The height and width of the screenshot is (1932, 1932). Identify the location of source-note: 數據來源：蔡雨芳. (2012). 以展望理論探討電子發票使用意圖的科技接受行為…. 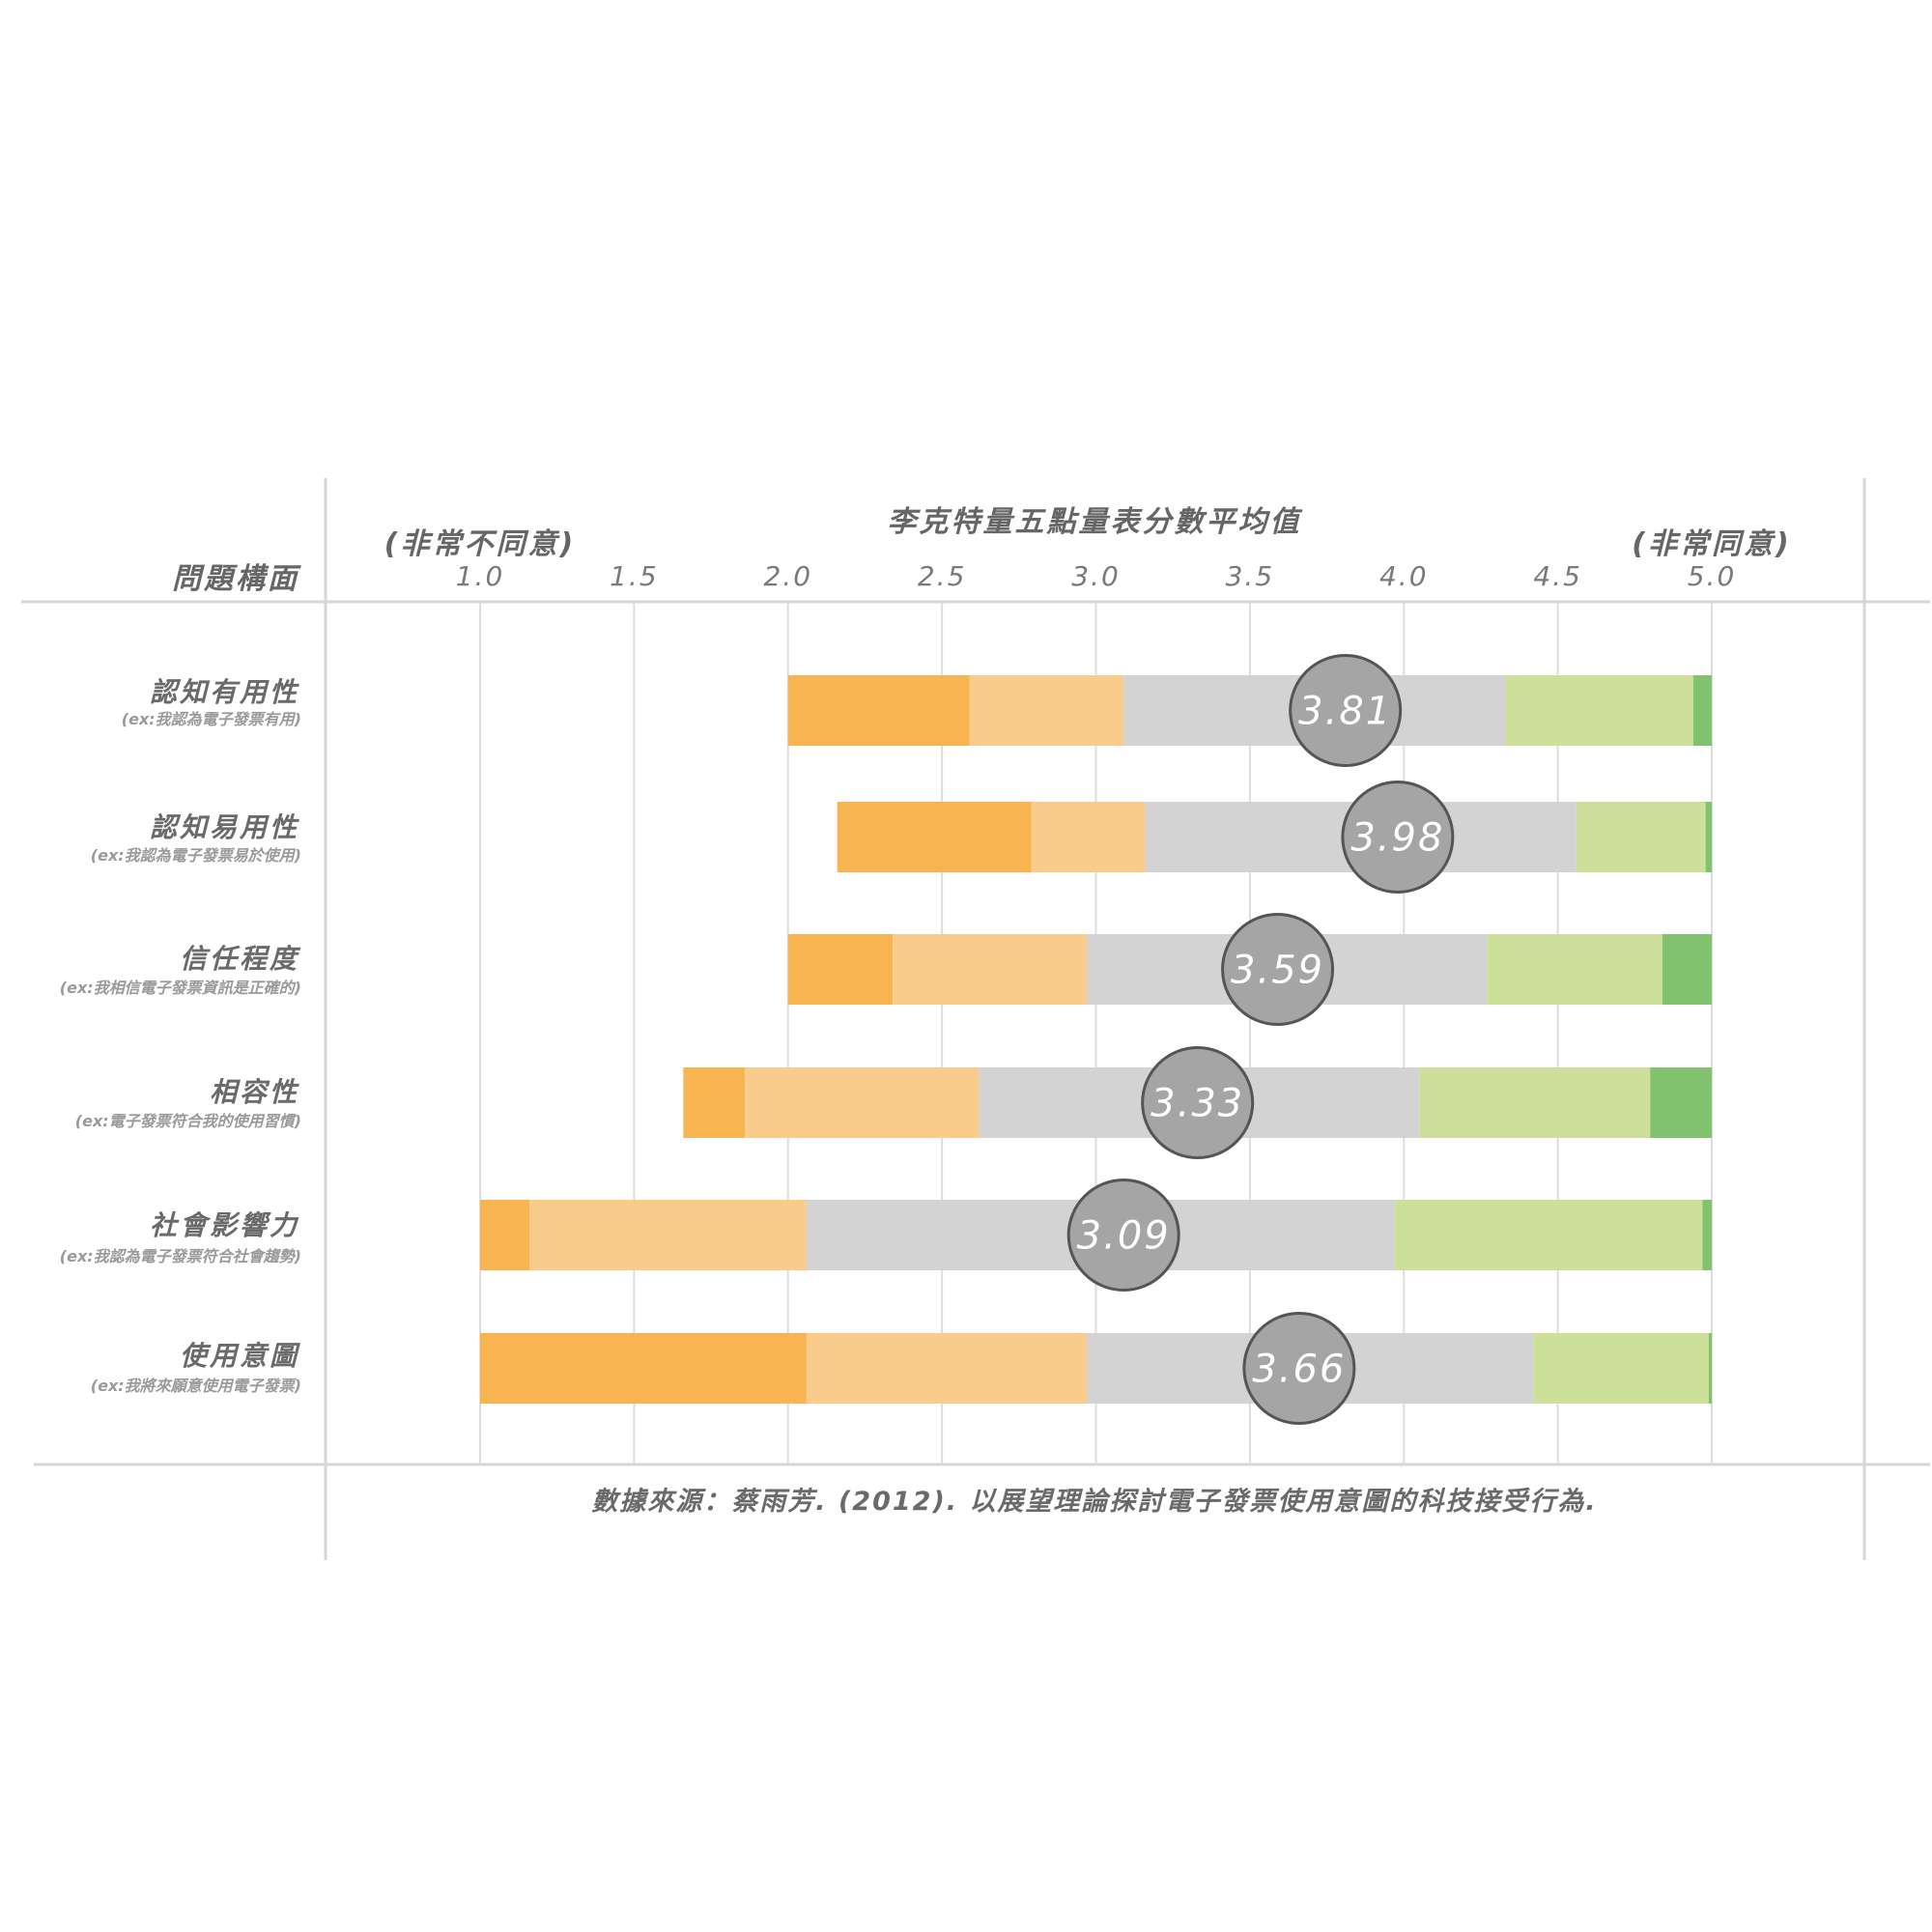
(1094, 1502).